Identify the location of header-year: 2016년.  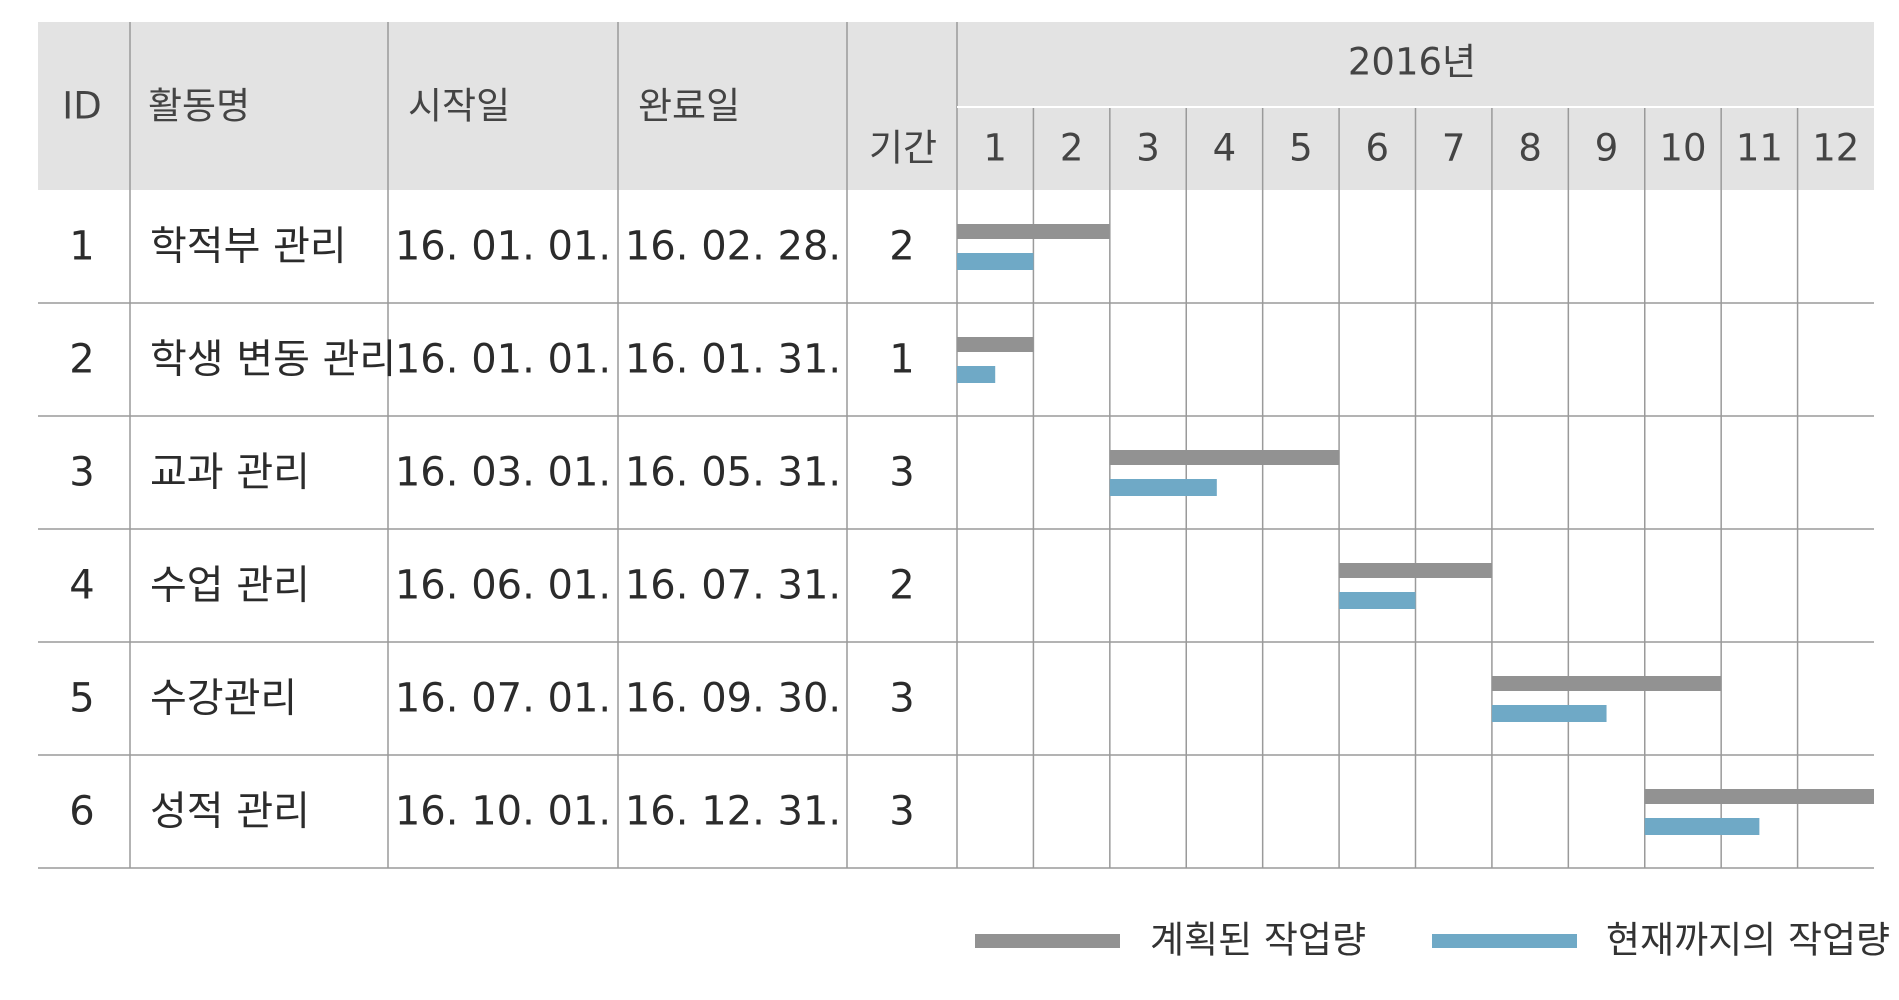
(1412, 62).